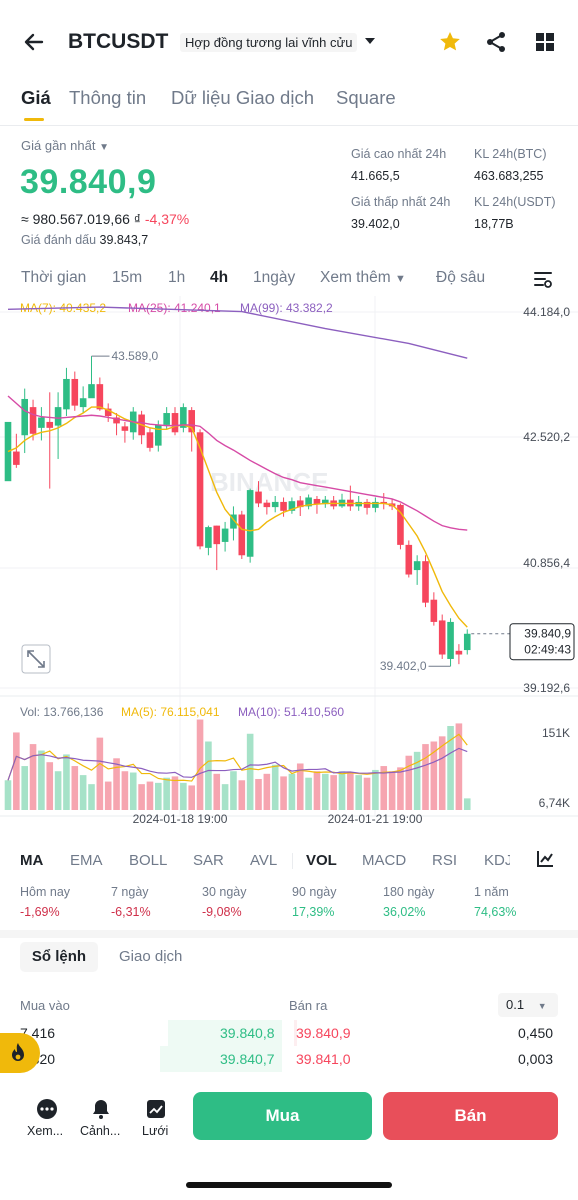 The width and height of the screenshot is (578, 1200). Describe the element at coordinates (148, 860) in the screenshot. I see `indicator-boll: BOLL` at that location.